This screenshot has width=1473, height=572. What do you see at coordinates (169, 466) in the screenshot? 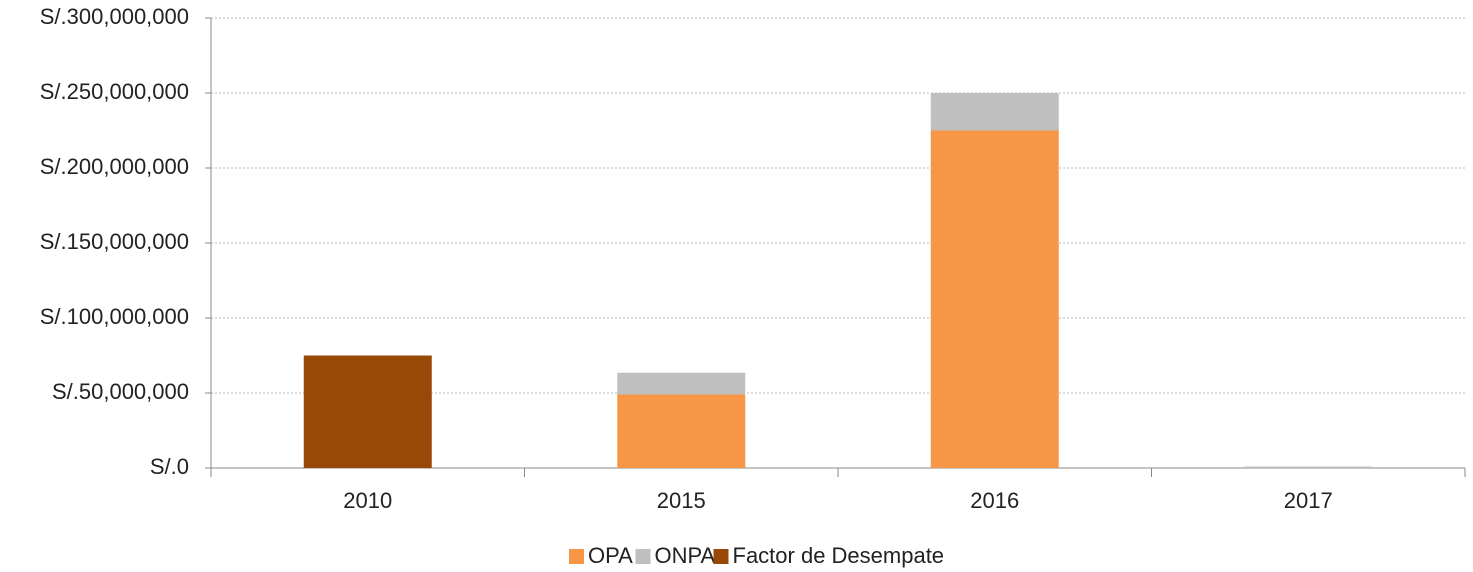
I see `y-tick-label: S/.0` at bounding box center [169, 466].